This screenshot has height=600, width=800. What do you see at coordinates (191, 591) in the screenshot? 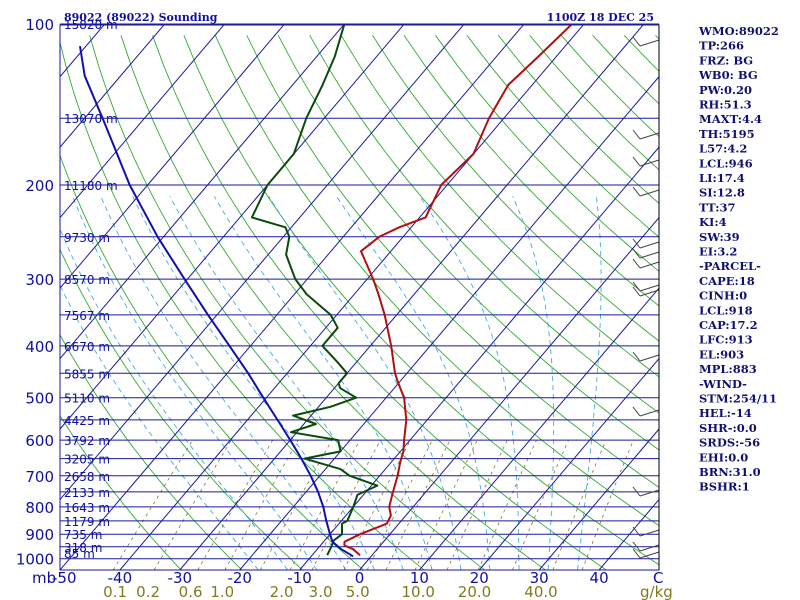
I see `mixing-ratio-tick-label: 0.6` at bounding box center [191, 591].